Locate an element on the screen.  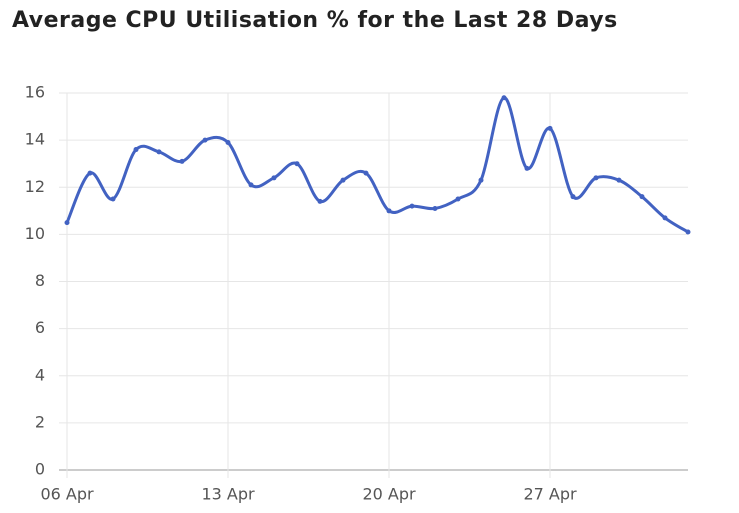
y-tick-label: 6 is located at coordinates (40, 327).